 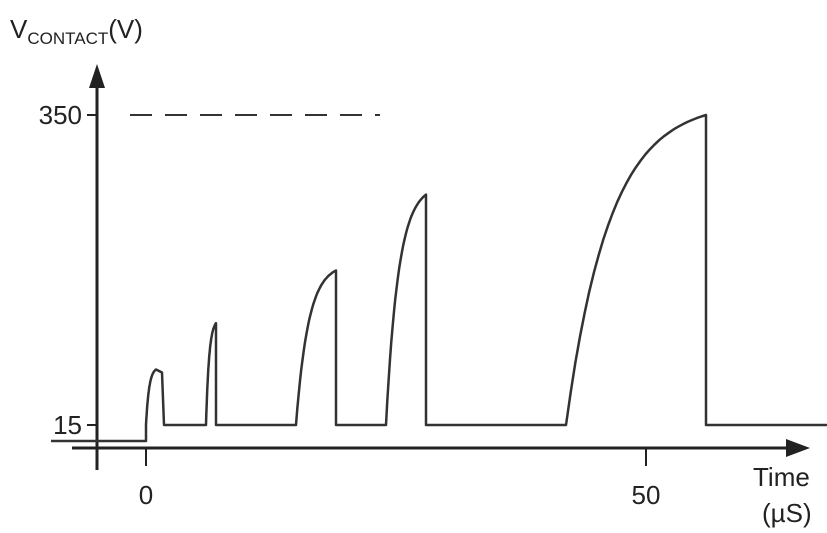 What do you see at coordinates (67, 425) in the screenshot?
I see `y-tick-label: 15` at bounding box center [67, 425].